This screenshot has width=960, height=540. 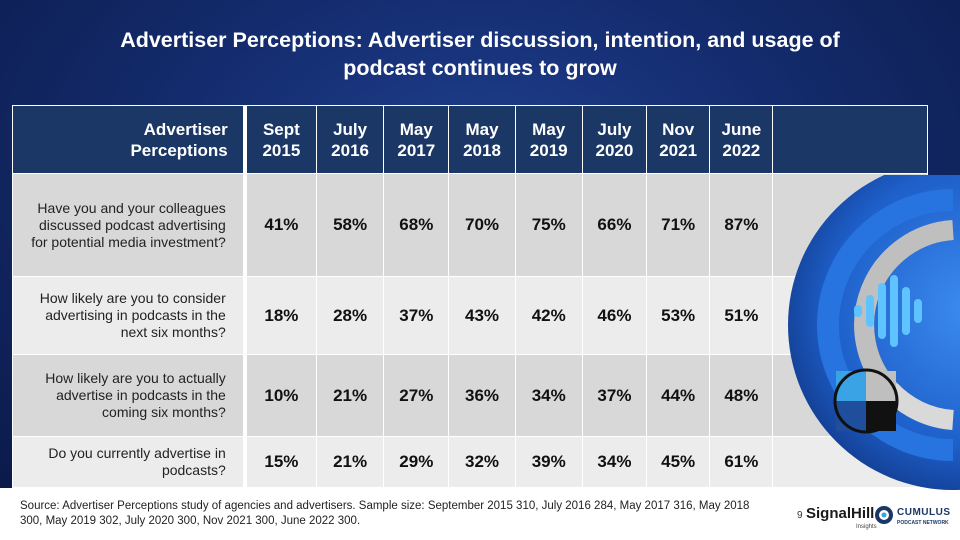 I want to click on cell-value: 18%, so click(x=281, y=315).